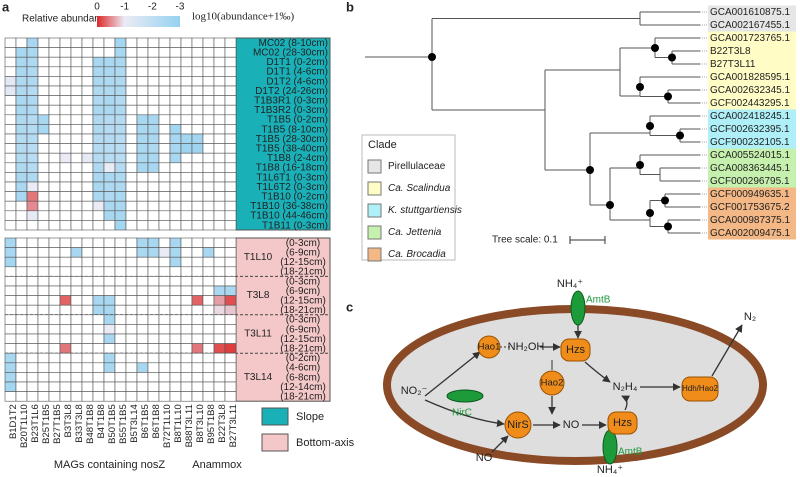 This screenshot has height=477, width=800. Describe the element at coordinates (303, 387) in the screenshot. I see `depth-label: (12-14cm)` at that location.